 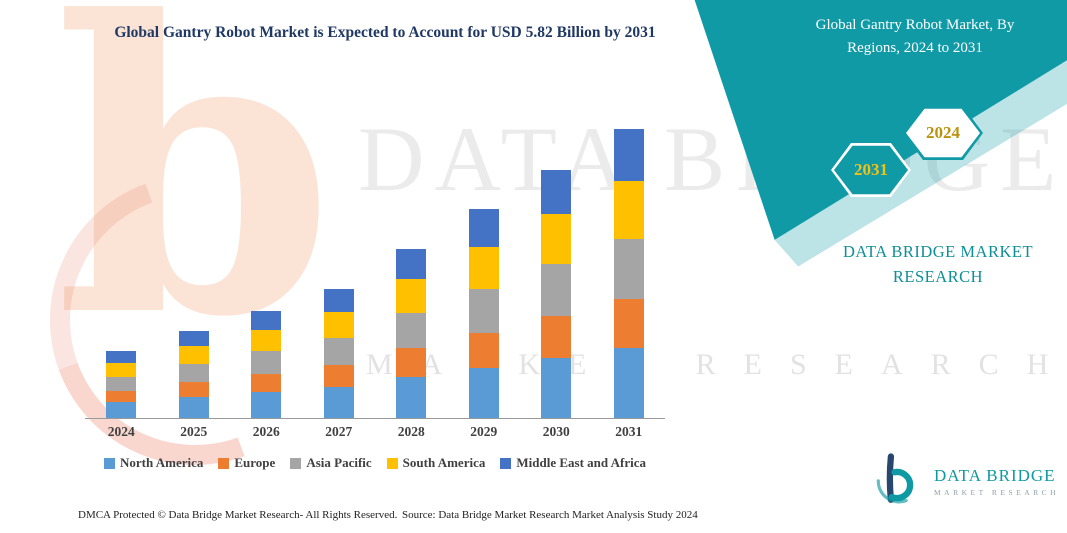 I want to click on legend-label: North America, so click(x=161, y=462).